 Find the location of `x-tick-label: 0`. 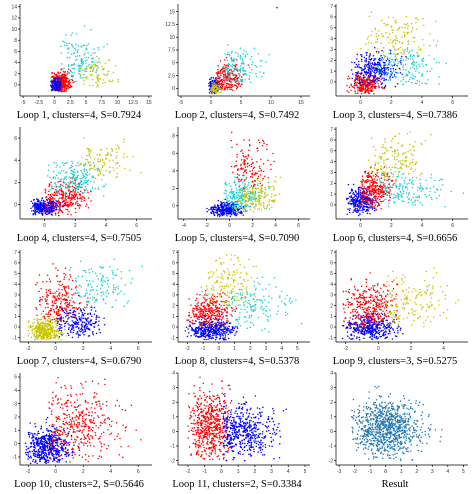

x-tick-label: 0 is located at coordinates (360, 103).